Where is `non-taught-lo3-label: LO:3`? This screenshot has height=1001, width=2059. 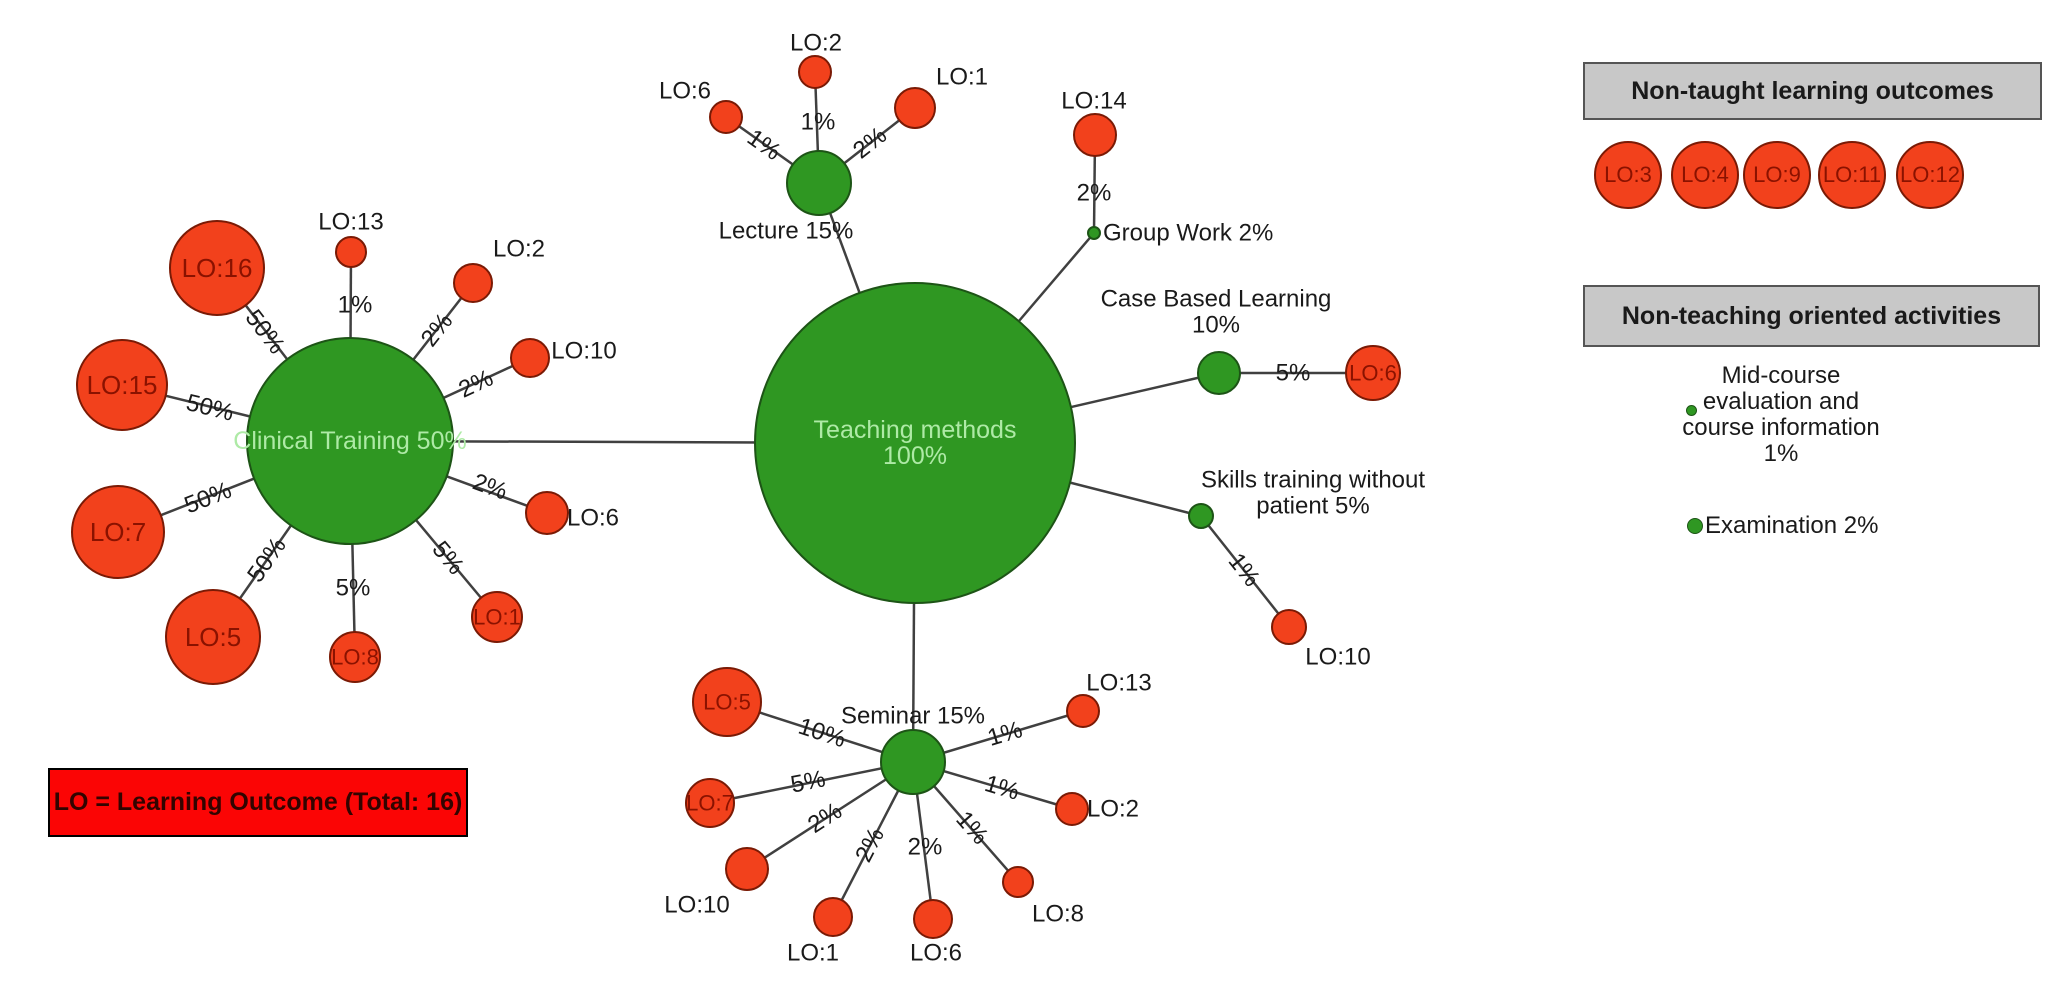
non-taught-lo3-label: LO:3 is located at coordinates (1628, 174).